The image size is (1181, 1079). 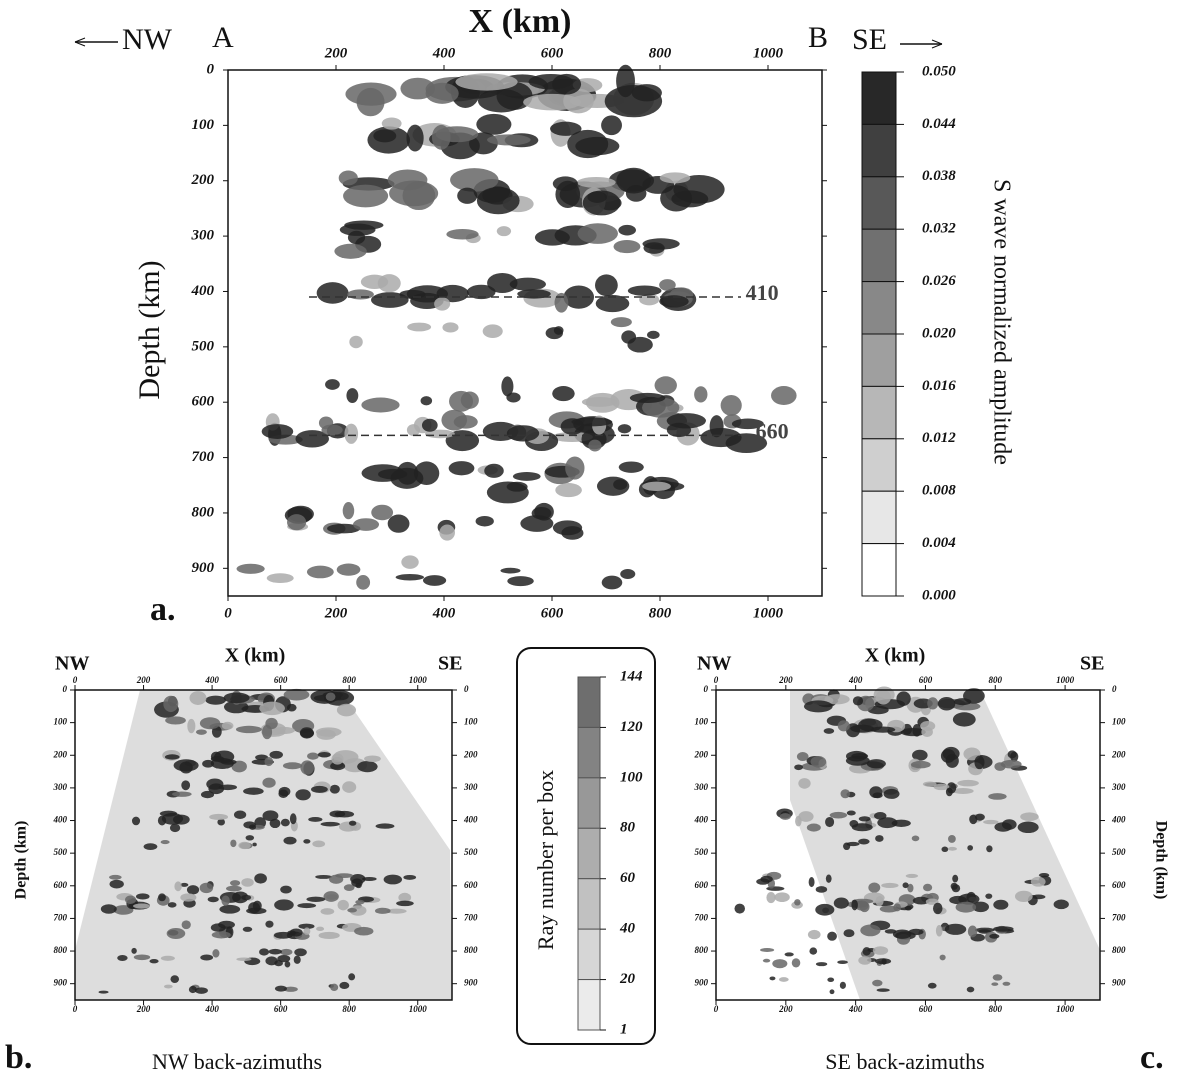 I want to click on x-tick-label: 200, so click(x=143, y=1009).